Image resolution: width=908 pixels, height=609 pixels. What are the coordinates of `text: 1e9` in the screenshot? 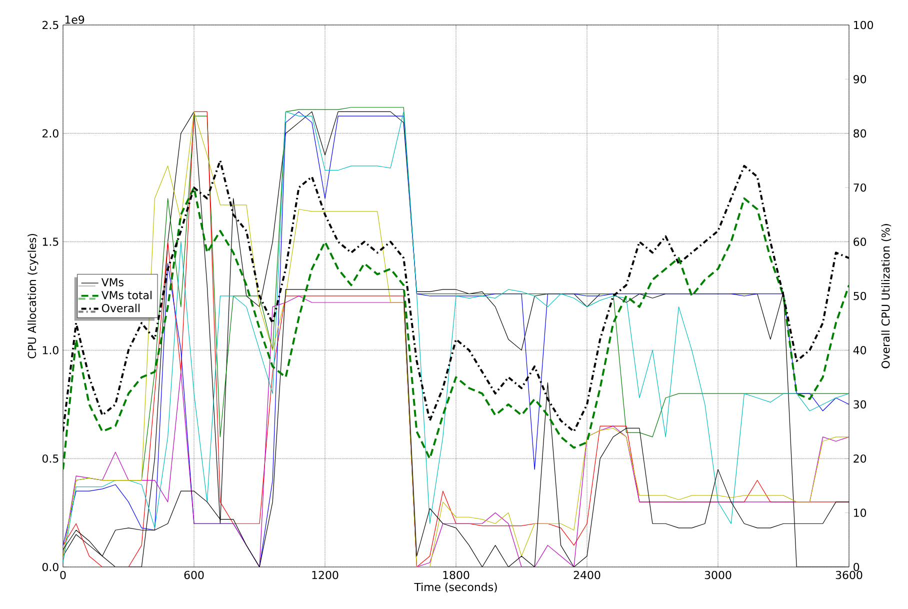 It's located at (74, 20).